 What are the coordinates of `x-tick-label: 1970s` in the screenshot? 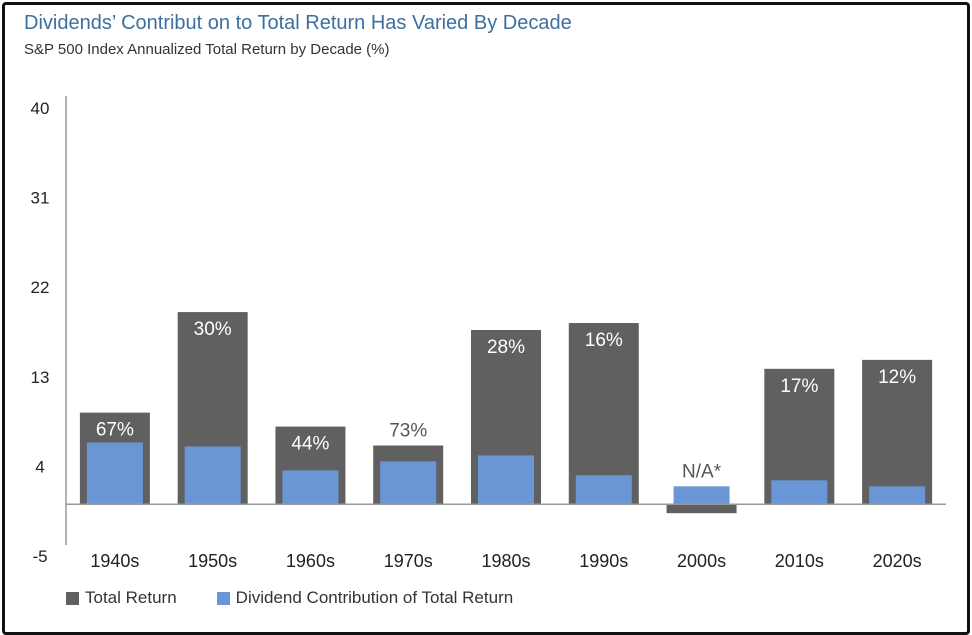 It's located at (408, 561).